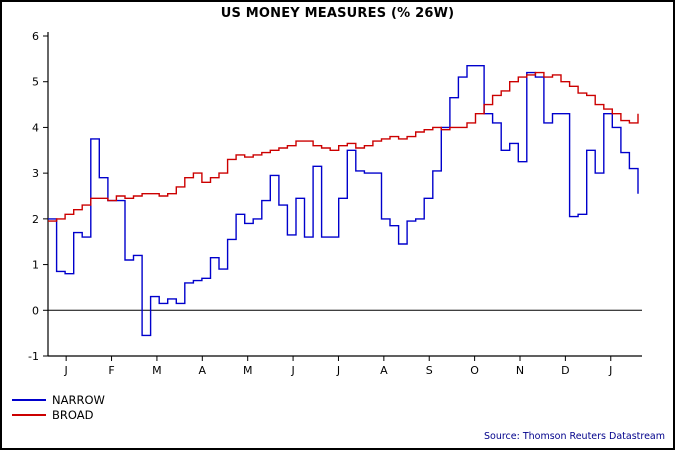 Image resolution: width=675 pixels, height=450 pixels. Describe the element at coordinates (35, 265) in the screenshot. I see `y-axis-tick-label: 1` at that location.